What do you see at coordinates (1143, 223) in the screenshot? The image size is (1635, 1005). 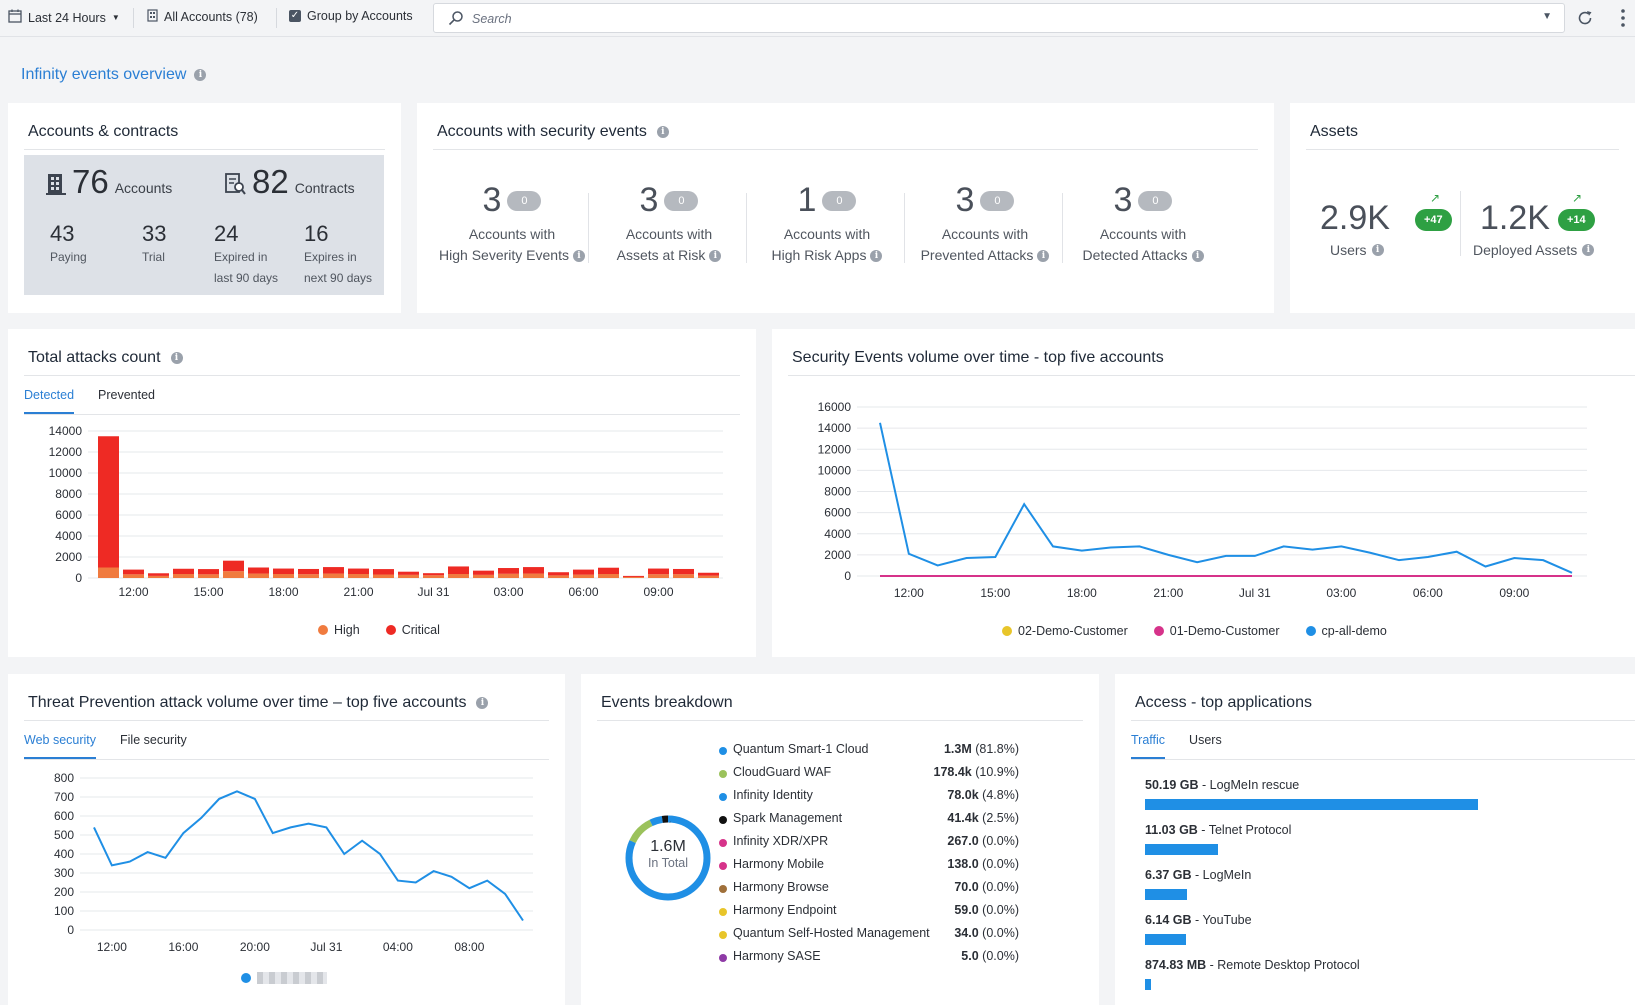 I see `security-event-stat: 3 0 Accounts with Detected Attacks i` at bounding box center [1143, 223].